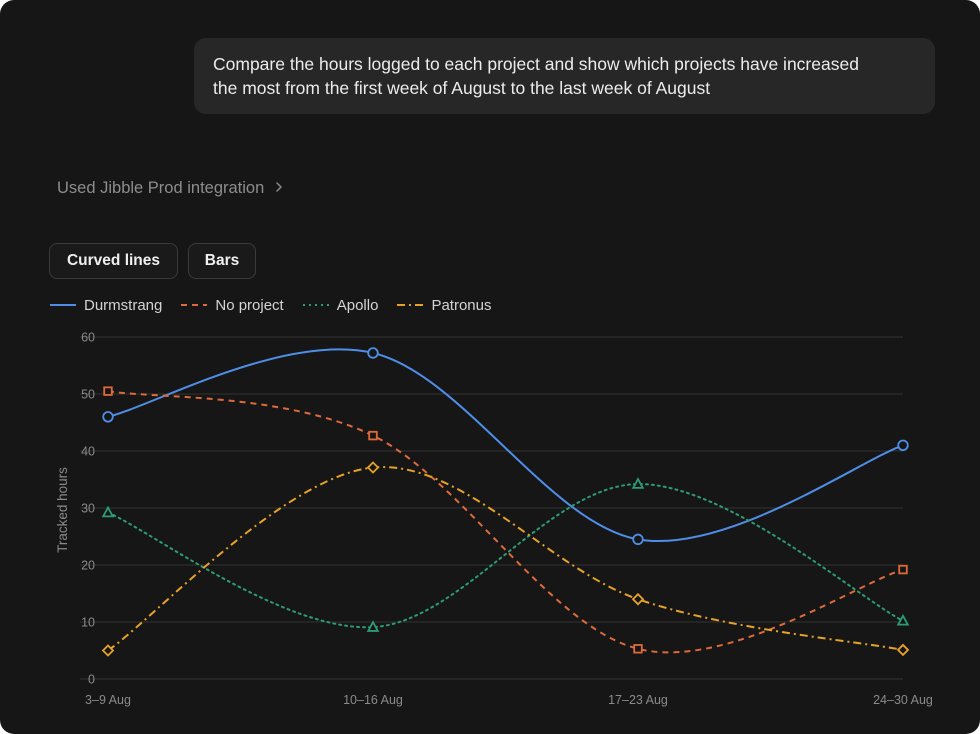 This screenshot has height=734, width=980. I want to click on y-tick-label: 0, so click(91, 680).